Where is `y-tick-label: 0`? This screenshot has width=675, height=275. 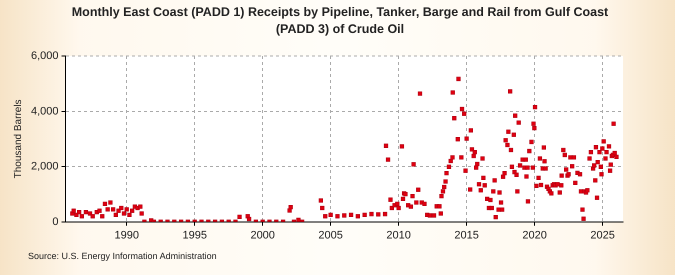
y-tick-label: 0 is located at coordinates (55, 222).